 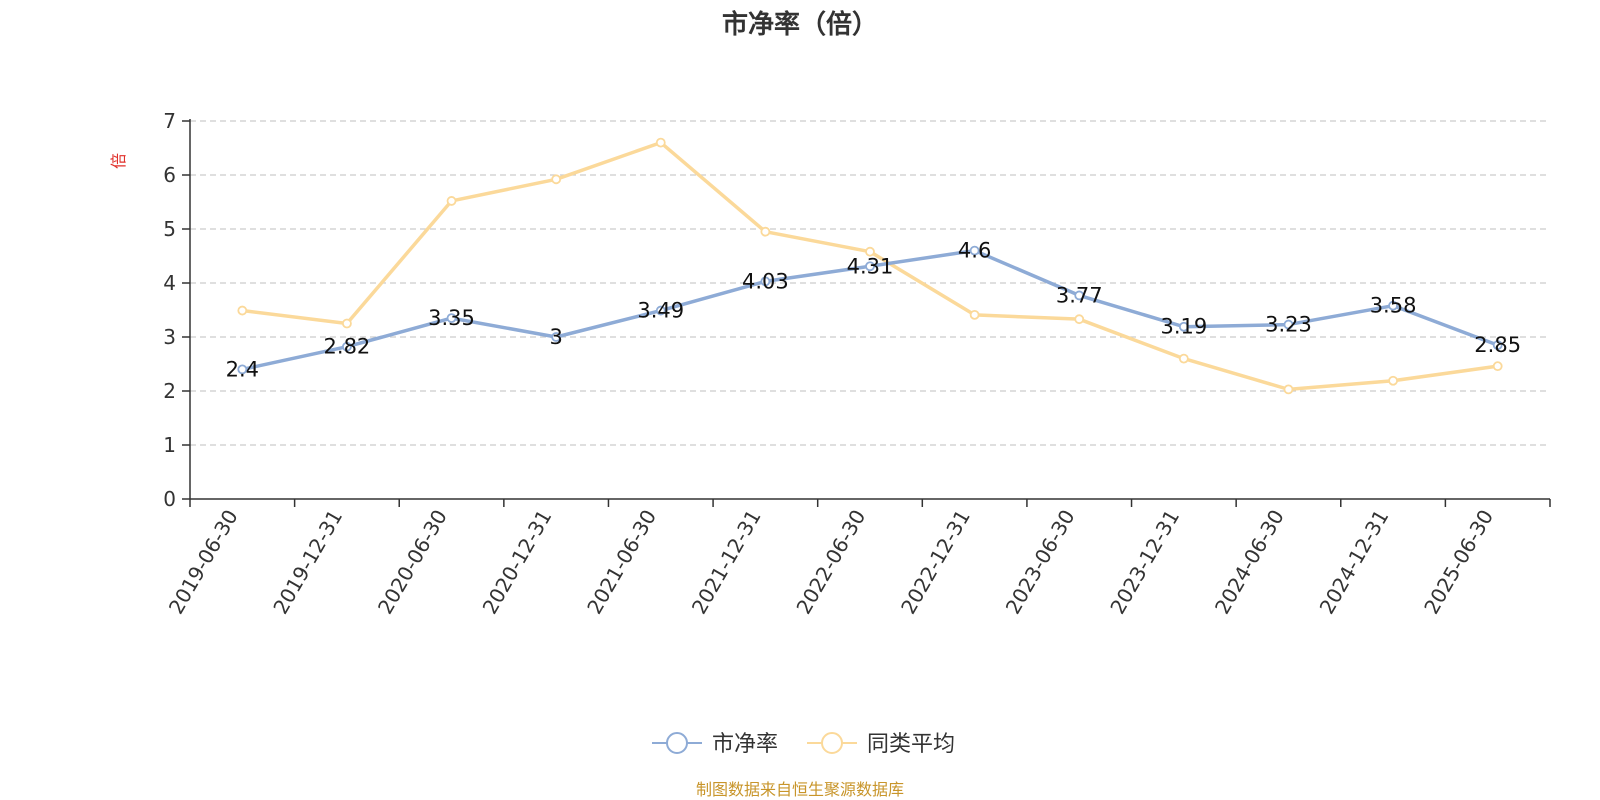 I want to click on data-label: 2.85, so click(x=1497, y=345).